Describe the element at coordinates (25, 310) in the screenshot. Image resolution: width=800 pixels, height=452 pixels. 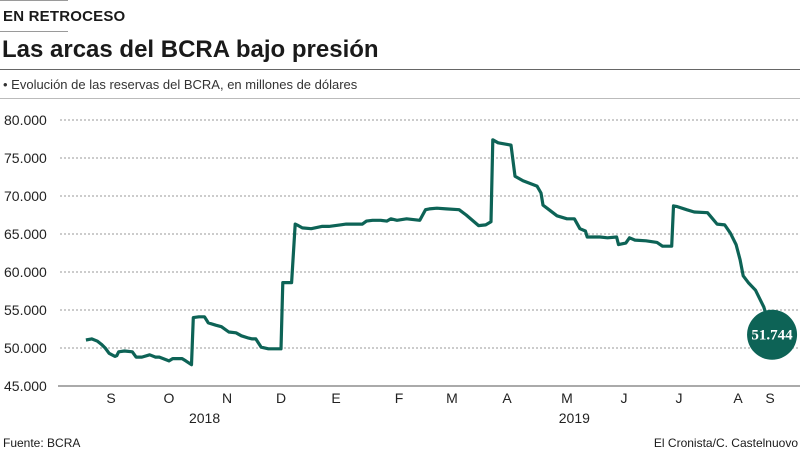
I see `y-tick-label: 55.000` at that location.